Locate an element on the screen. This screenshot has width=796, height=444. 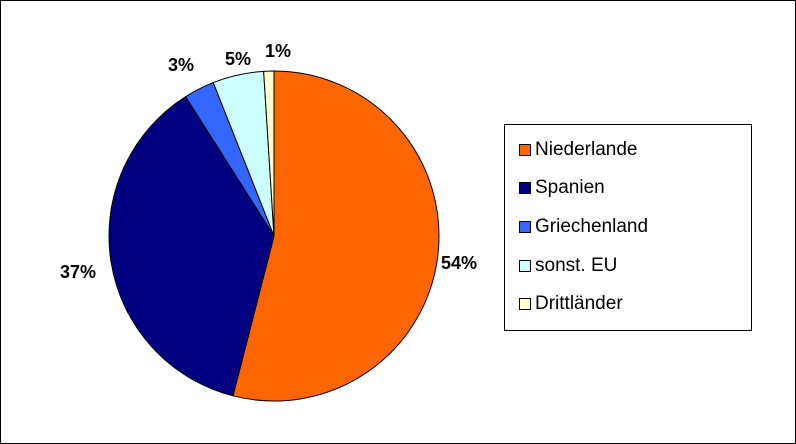
legend-item-griechenland: Griechenland is located at coordinates (583, 227).